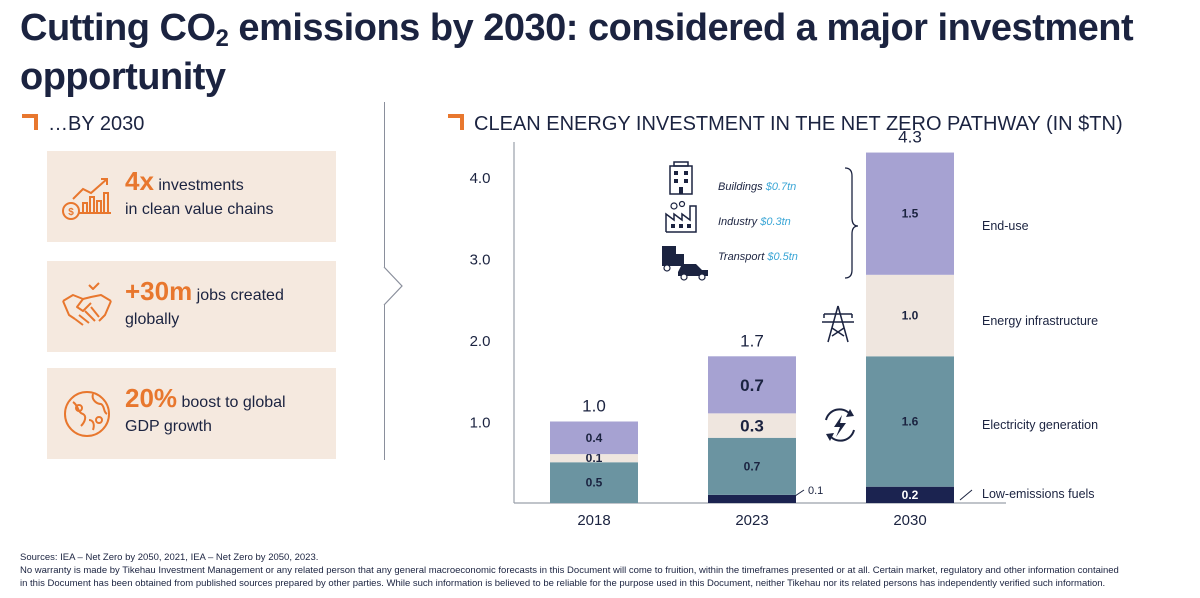 The image size is (1200, 598). Describe the element at coordinates (231, 402) in the screenshot. I see `stat-label: boost to global` at that location.